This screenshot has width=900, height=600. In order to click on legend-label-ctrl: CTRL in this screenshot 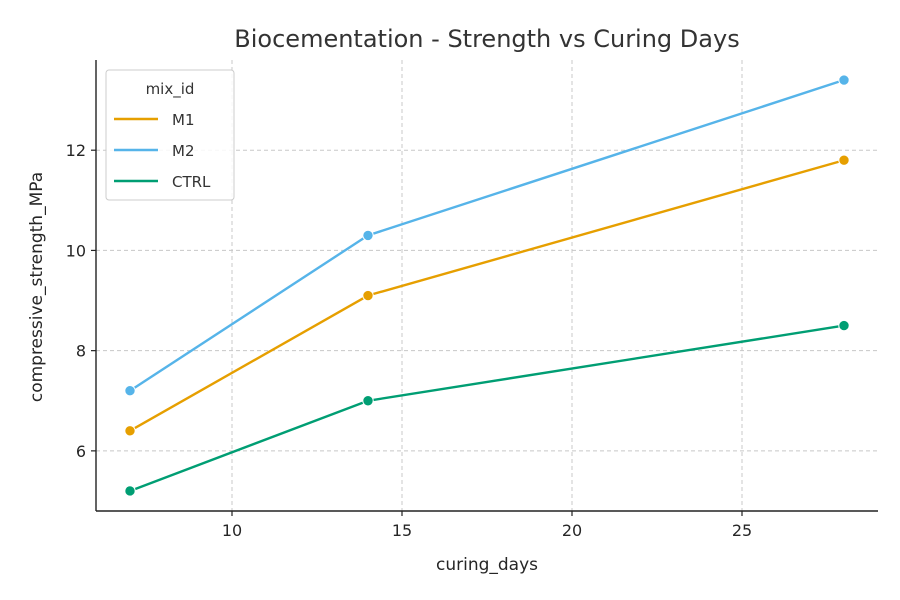, I will do `click(191, 182)`.